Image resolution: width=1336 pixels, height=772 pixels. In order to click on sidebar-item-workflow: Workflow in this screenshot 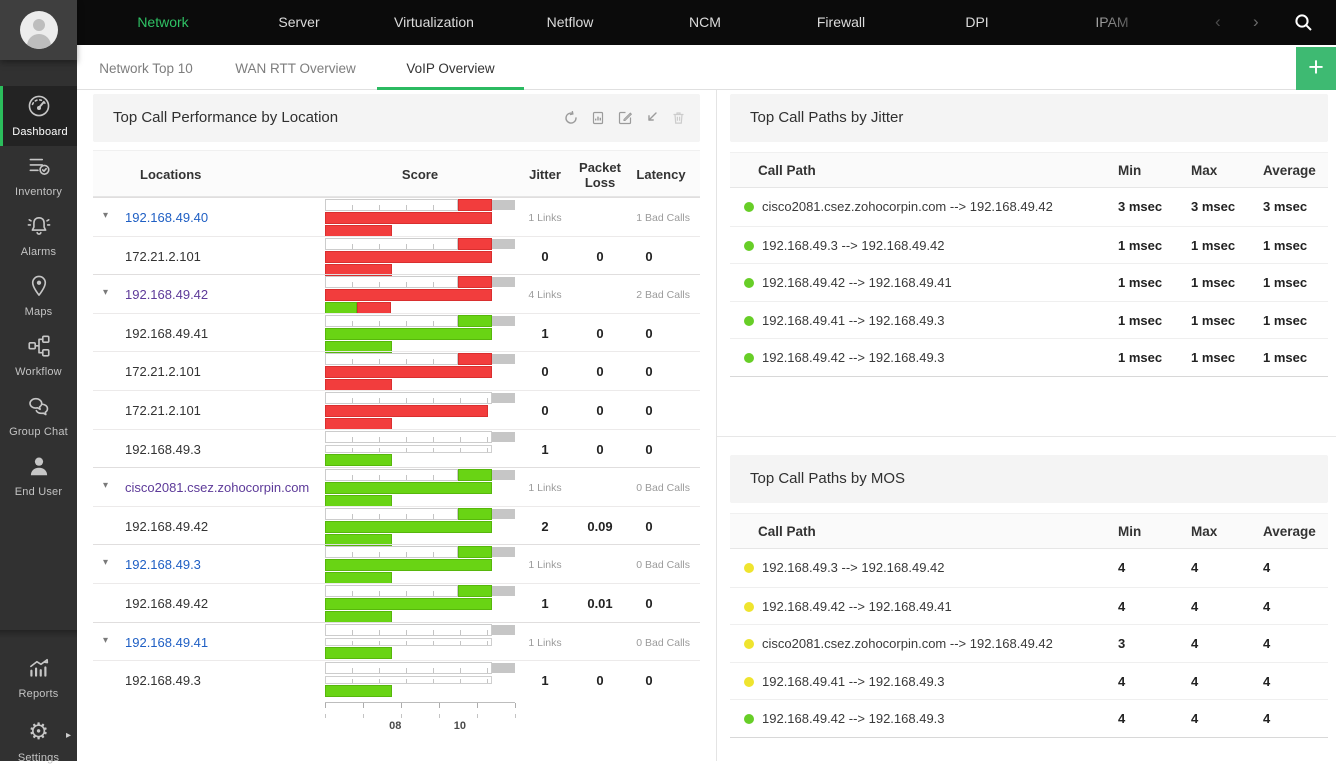, I will do `click(38, 356)`.